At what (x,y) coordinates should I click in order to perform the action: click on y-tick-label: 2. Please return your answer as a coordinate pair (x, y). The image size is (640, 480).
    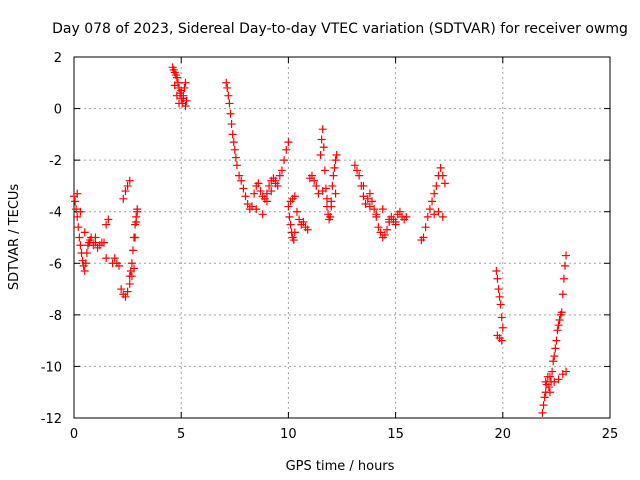
    Looking at the image, I should click on (58, 58).